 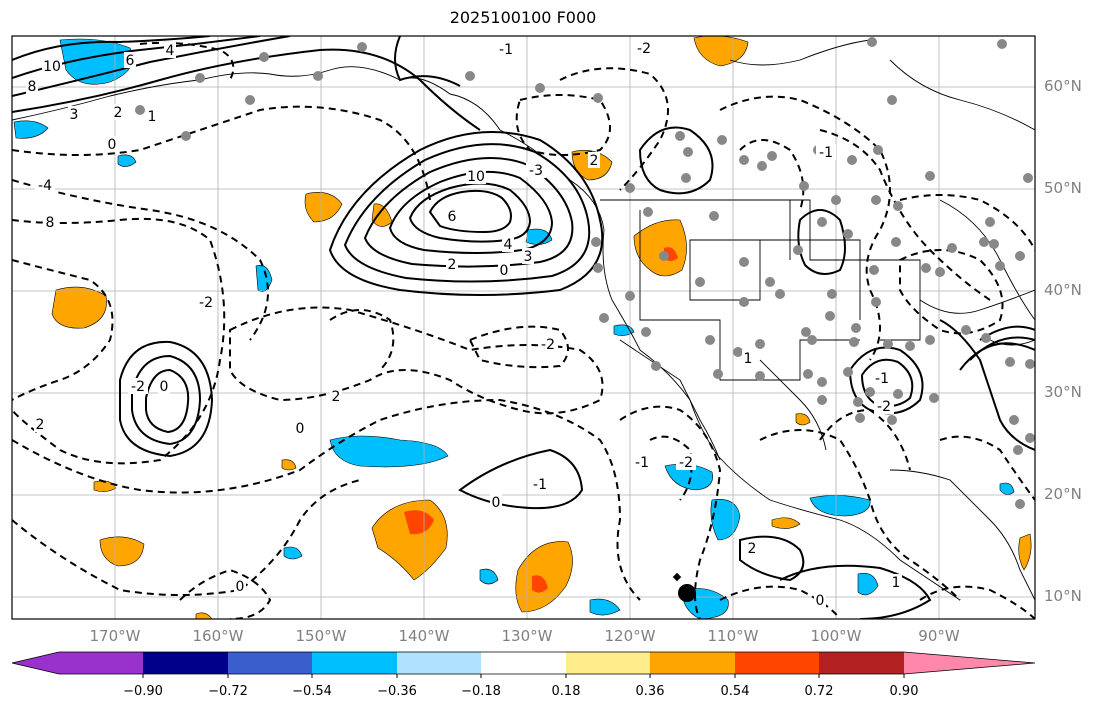 I want to click on lon-label: 130°W, so click(x=527, y=636).